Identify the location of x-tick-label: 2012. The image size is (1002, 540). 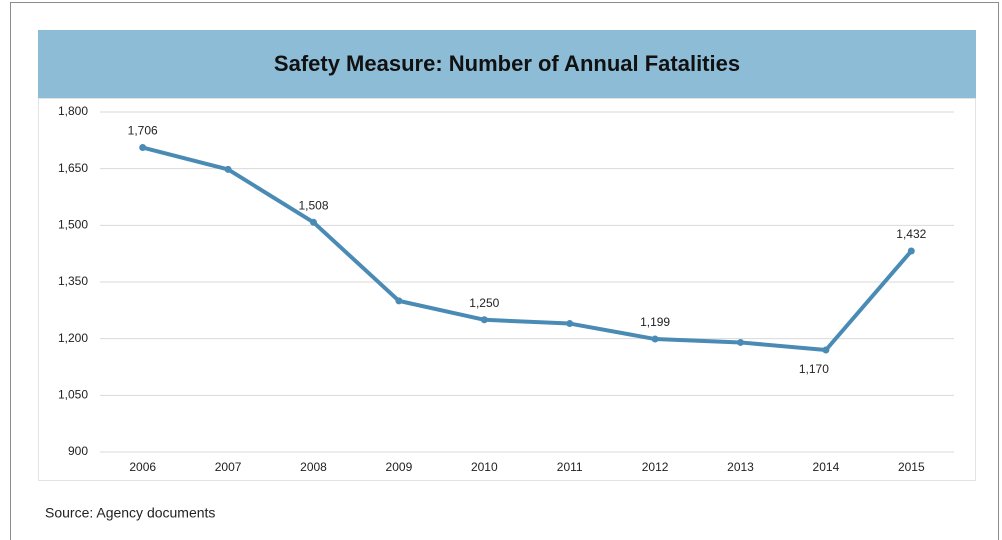
(655, 467).